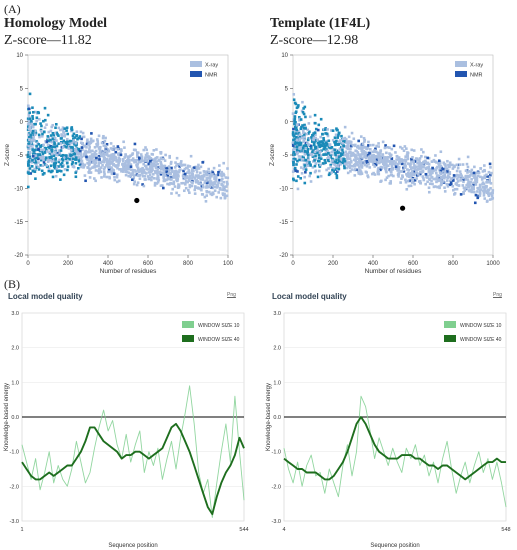  What do you see at coordinates (497, 295) in the screenshot?
I see `png-link-right: Png` at bounding box center [497, 295].